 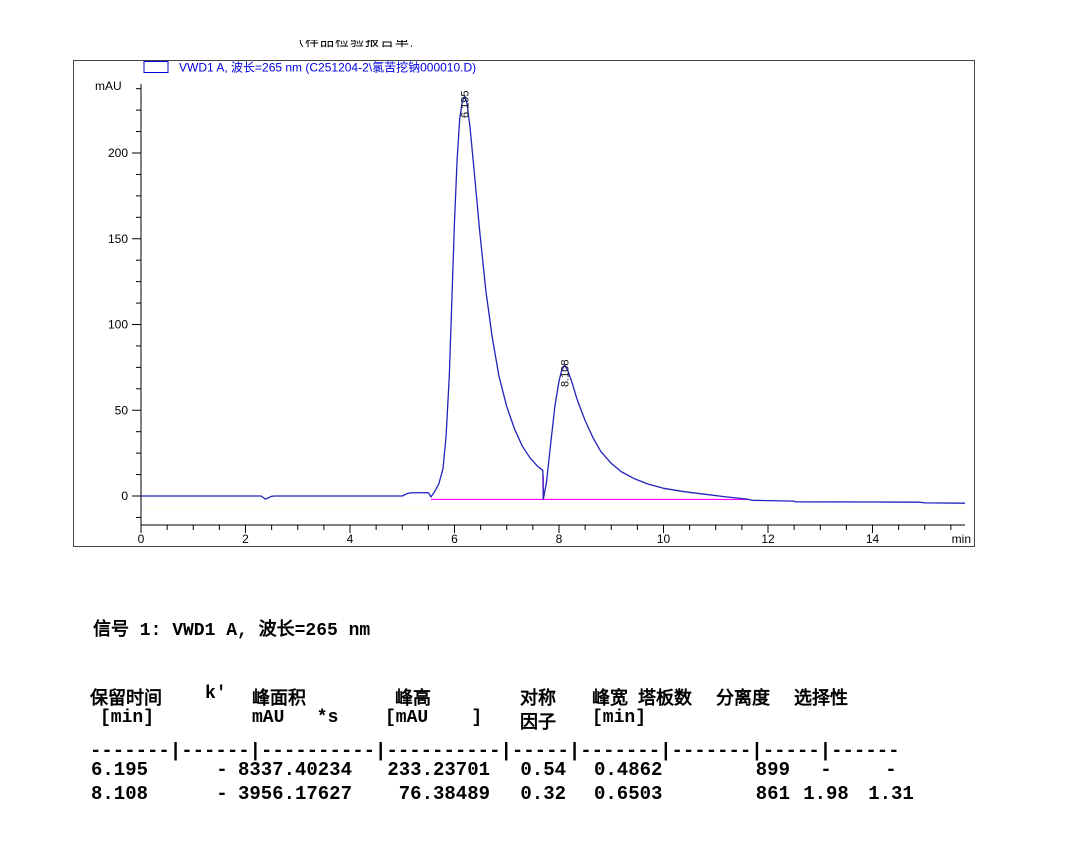 I want to click on cell-plates: 861, so click(x=772, y=794).